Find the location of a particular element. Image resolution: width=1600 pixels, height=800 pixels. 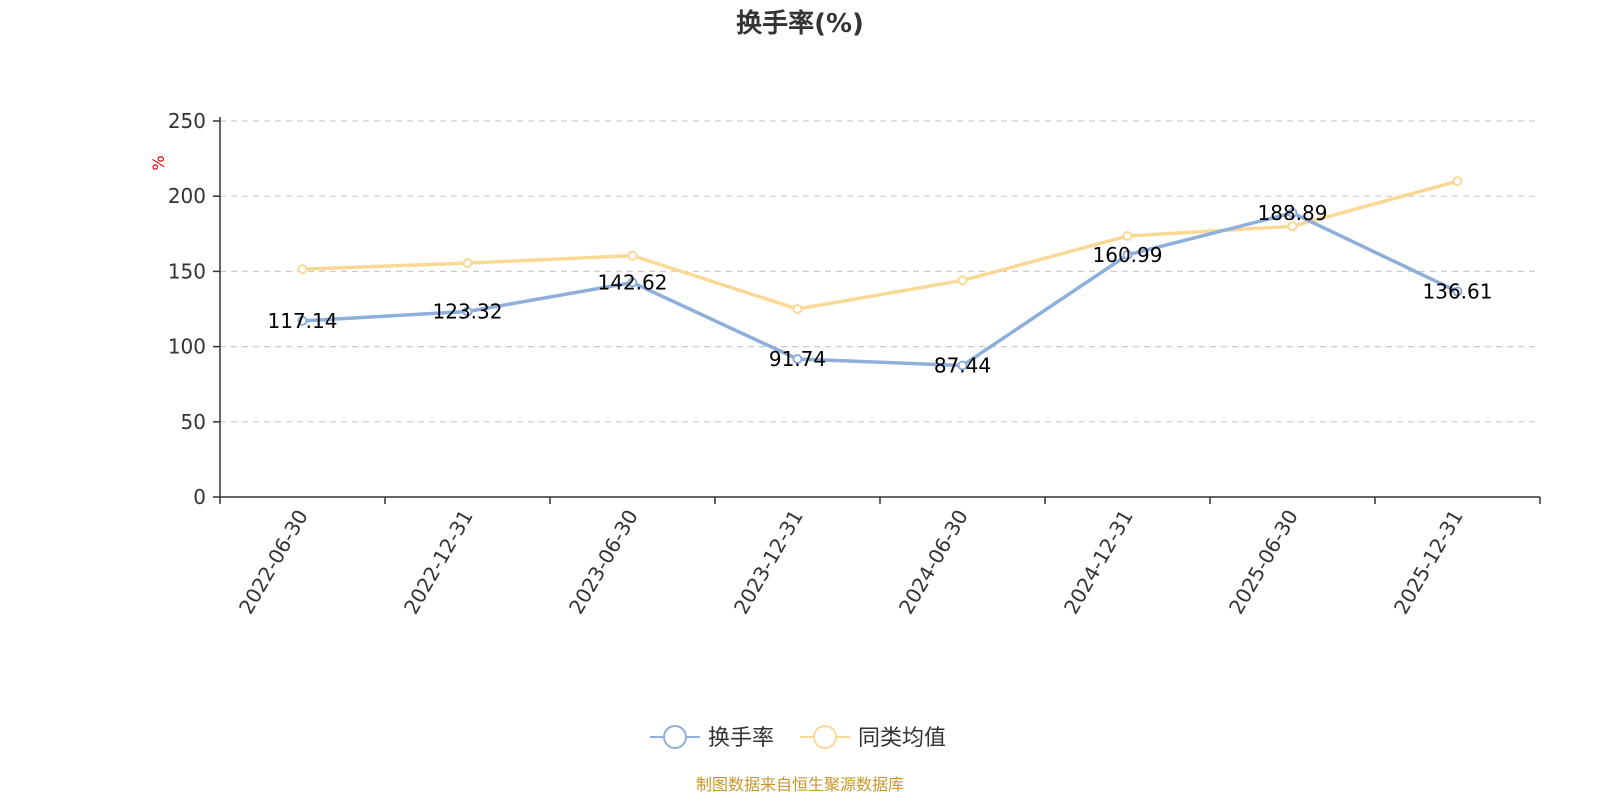

y-tick-label: 50 is located at coordinates (193, 422).